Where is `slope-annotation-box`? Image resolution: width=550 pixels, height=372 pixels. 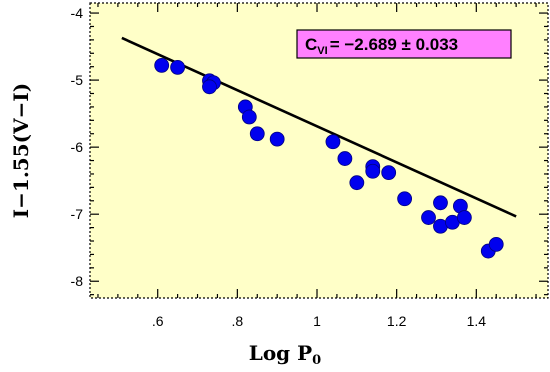
slope-annotation-box is located at coordinates (404, 44).